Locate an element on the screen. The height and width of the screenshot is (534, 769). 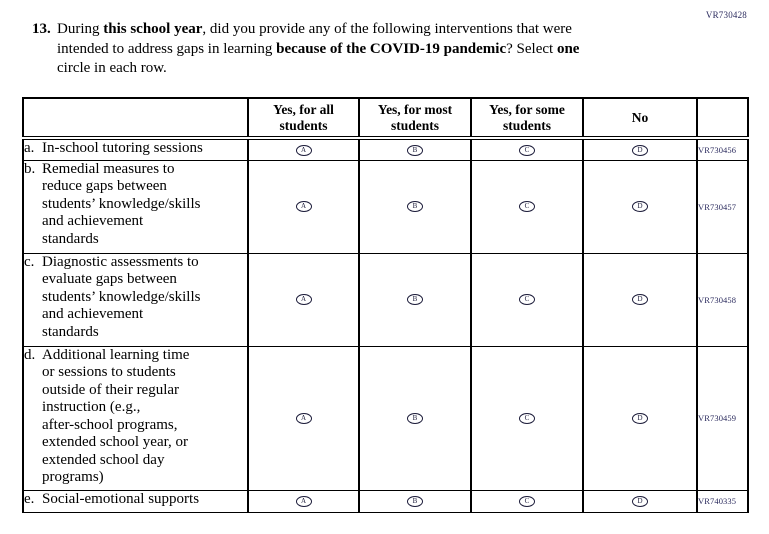
row-d-option-cell-all: A is located at coordinates (303, 418).